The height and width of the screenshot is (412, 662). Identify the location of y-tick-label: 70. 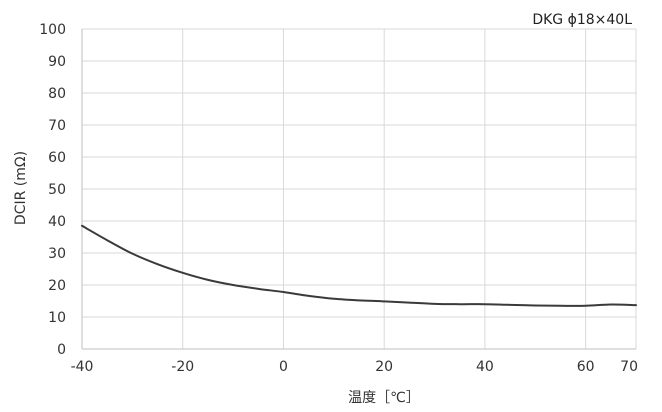
(57, 126).